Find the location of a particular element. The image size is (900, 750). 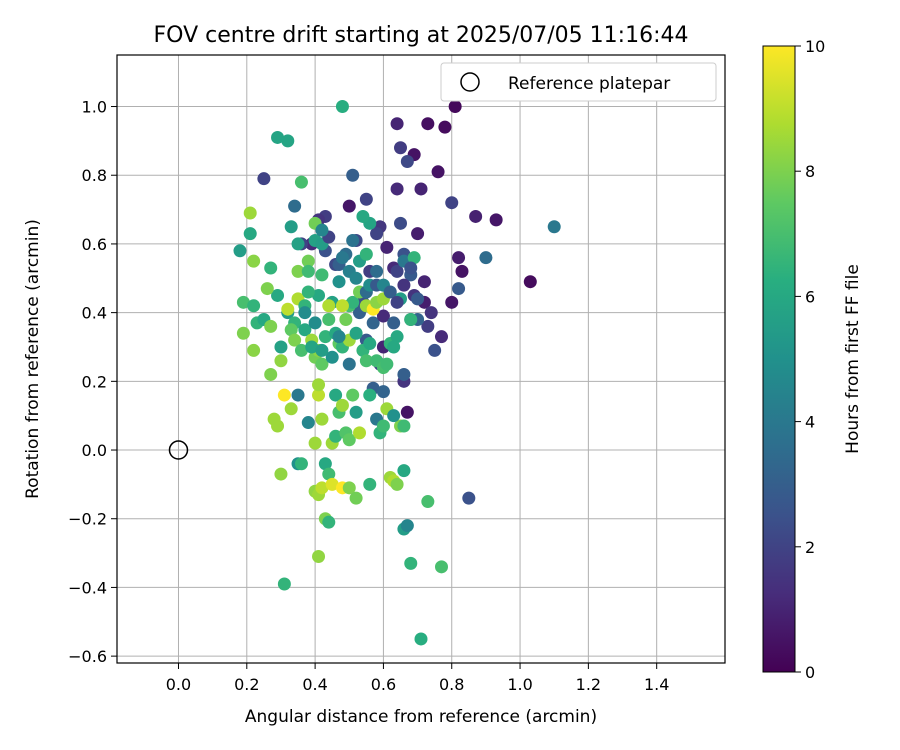

legend-label: Reference platepar is located at coordinates (589, 84).